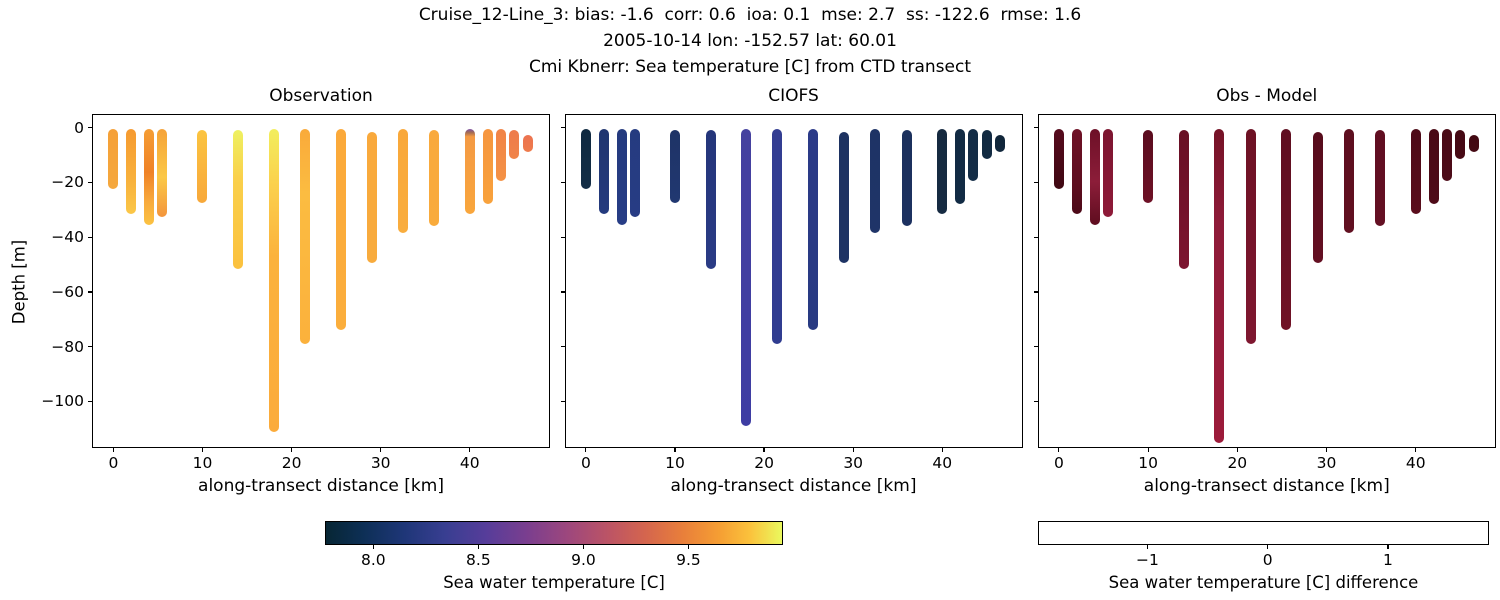 This screenshot has width=1500, height=600. Describe the element at coordinates (688, 560) in the screenshot. I see `colorbar-tick-label: 9.5` at that location.